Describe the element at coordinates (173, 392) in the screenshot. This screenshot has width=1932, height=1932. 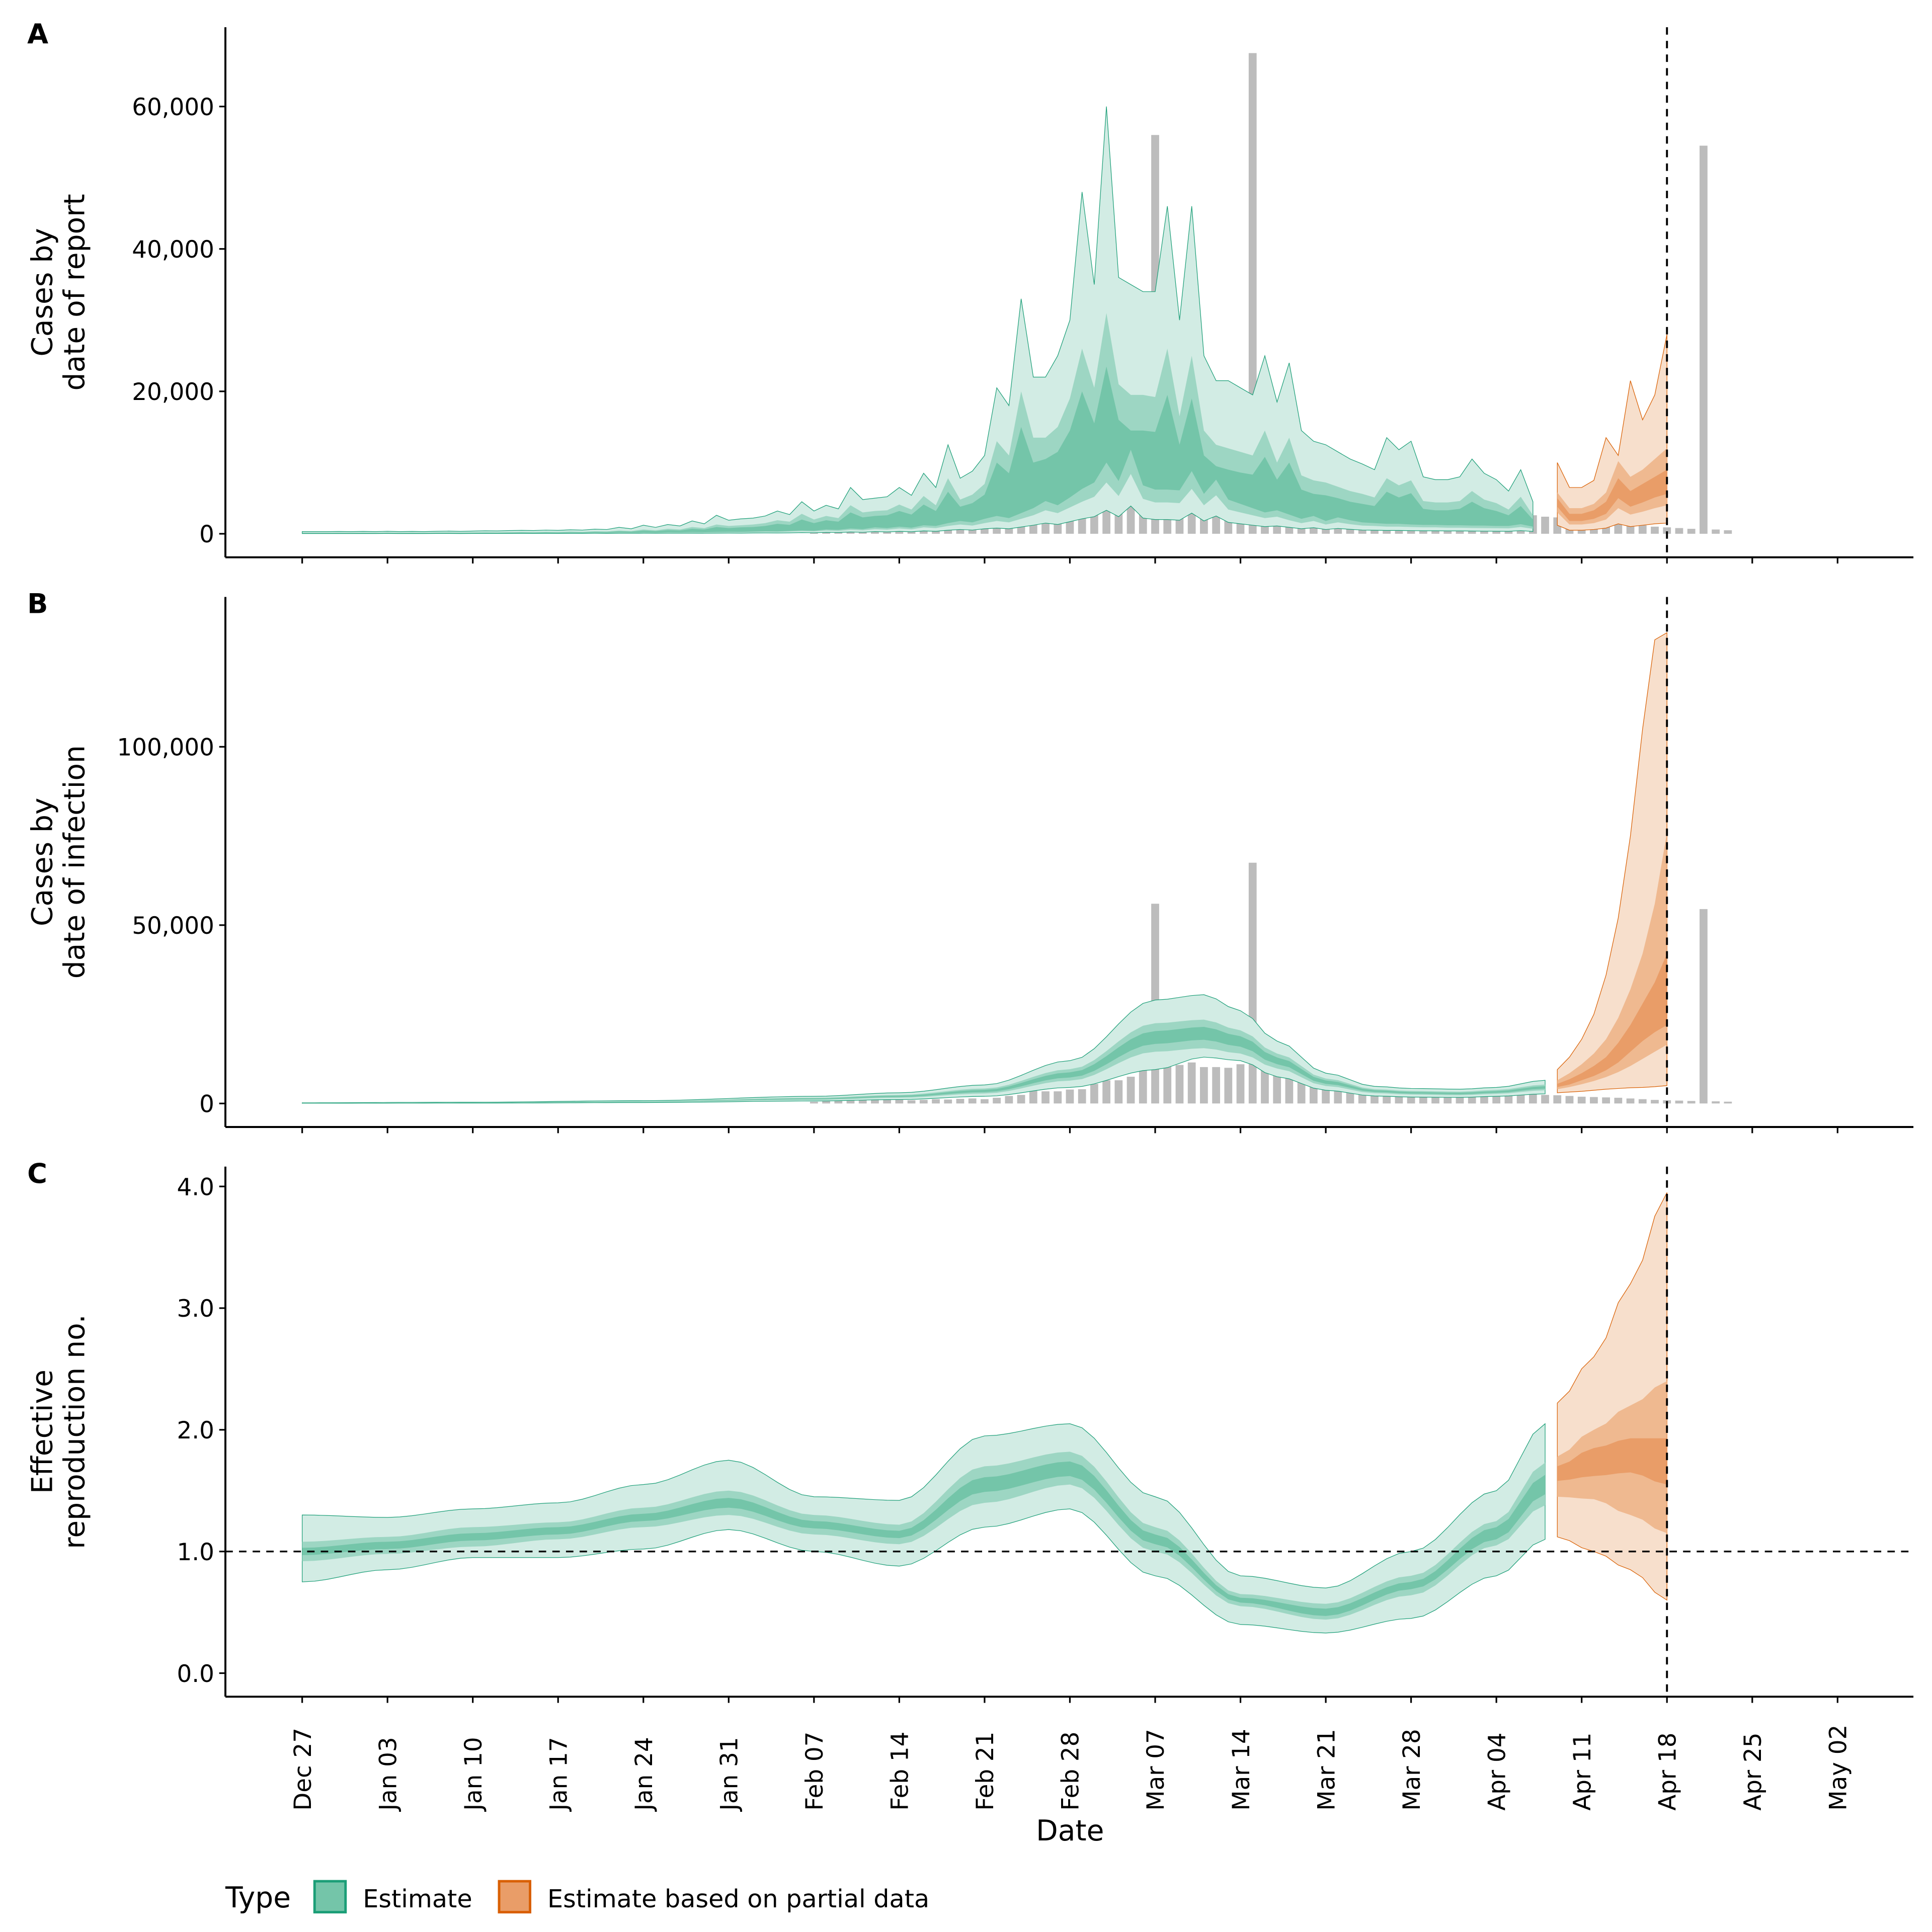
I see `y-tick-label: 20,000` at that location.